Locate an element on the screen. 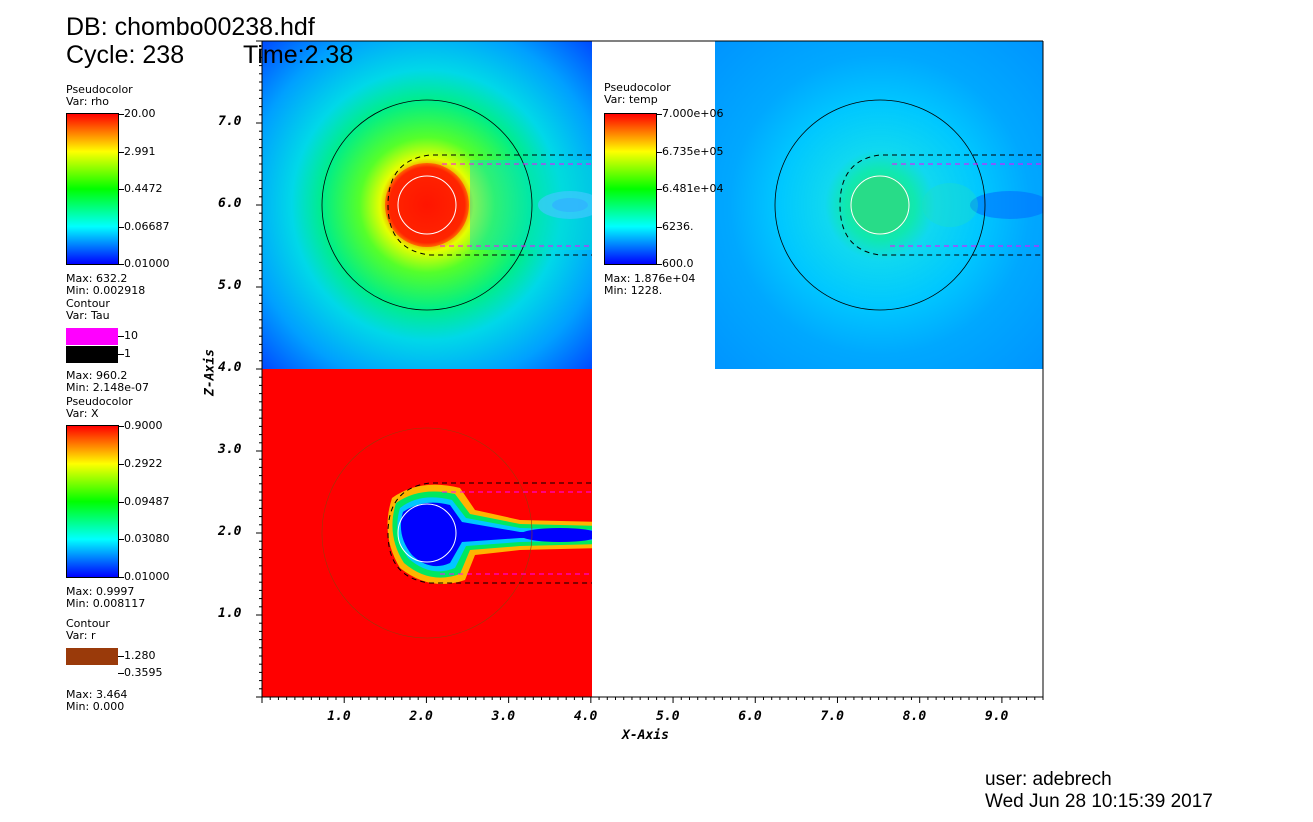 The width and height of the screenshot is (1313, 822). temp-panel is located at coordinates (879, 205).